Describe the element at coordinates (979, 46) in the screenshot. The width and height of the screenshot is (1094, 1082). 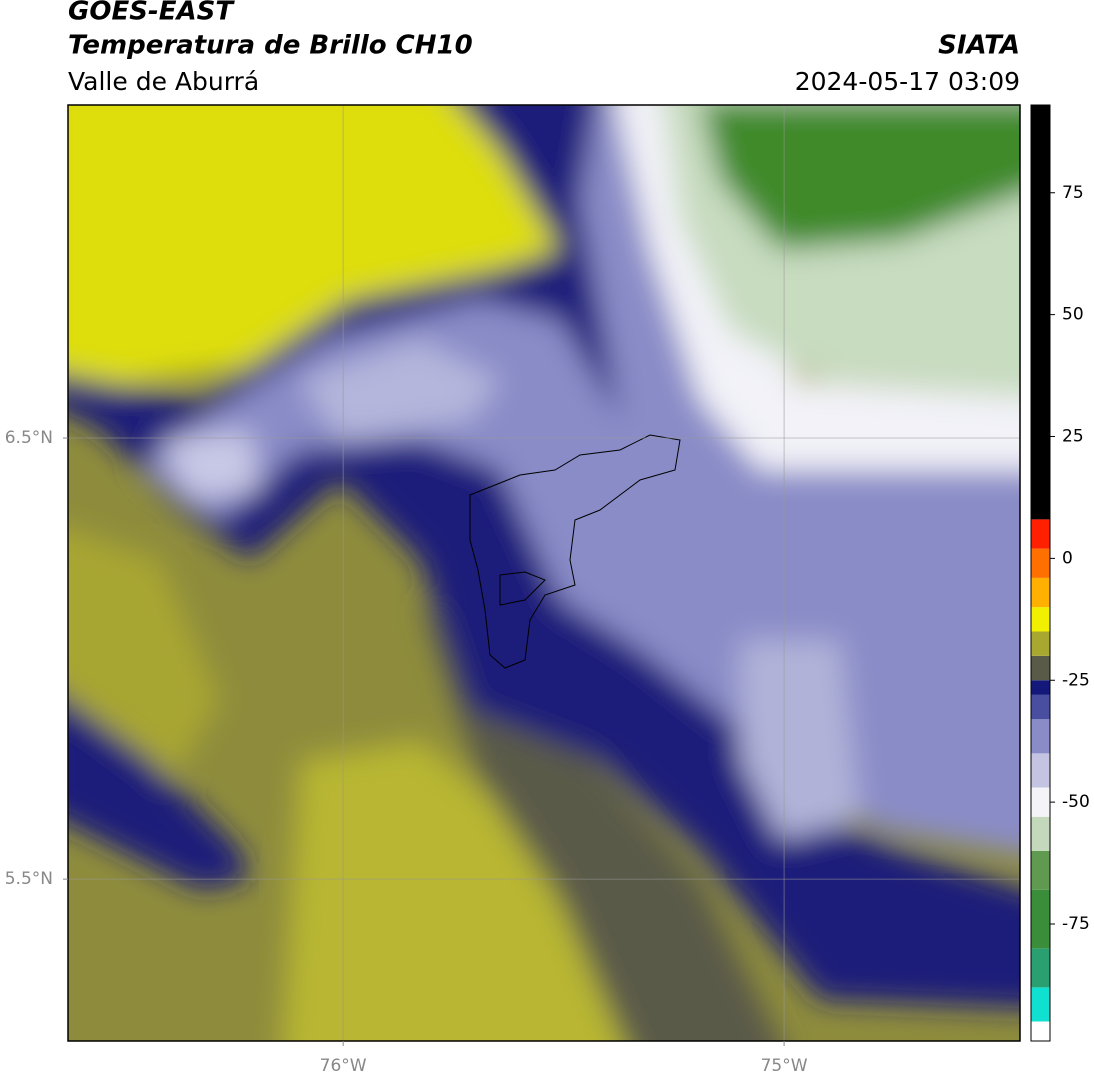
I see `agency-title: SIATA` at that location.